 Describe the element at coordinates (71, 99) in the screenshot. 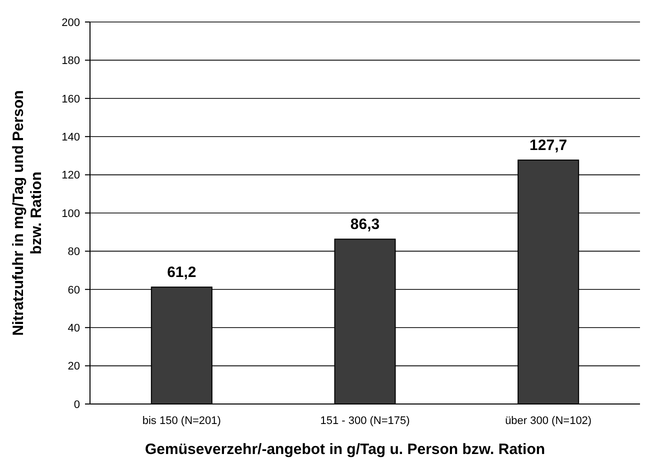

I see `y-tick-label: 160` at that location.